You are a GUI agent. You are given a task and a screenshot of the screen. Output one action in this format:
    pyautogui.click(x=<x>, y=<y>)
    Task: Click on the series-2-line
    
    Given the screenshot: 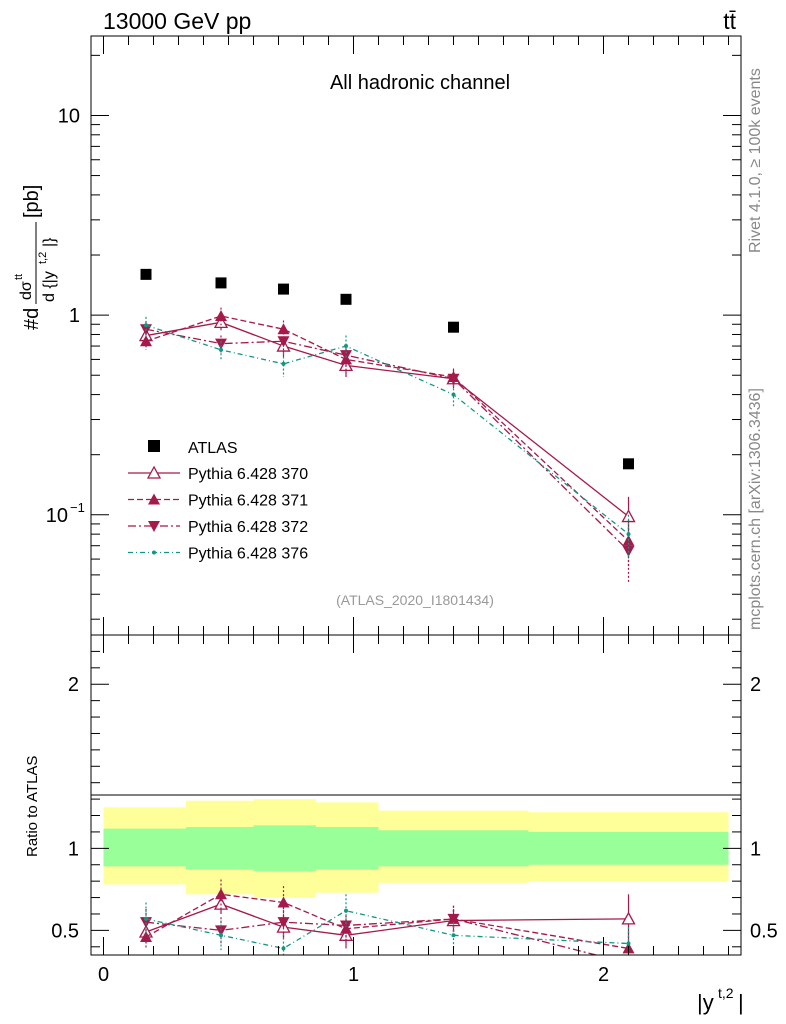 What is the action you would take?
    pyautogui.click(x=387, y=440)
    